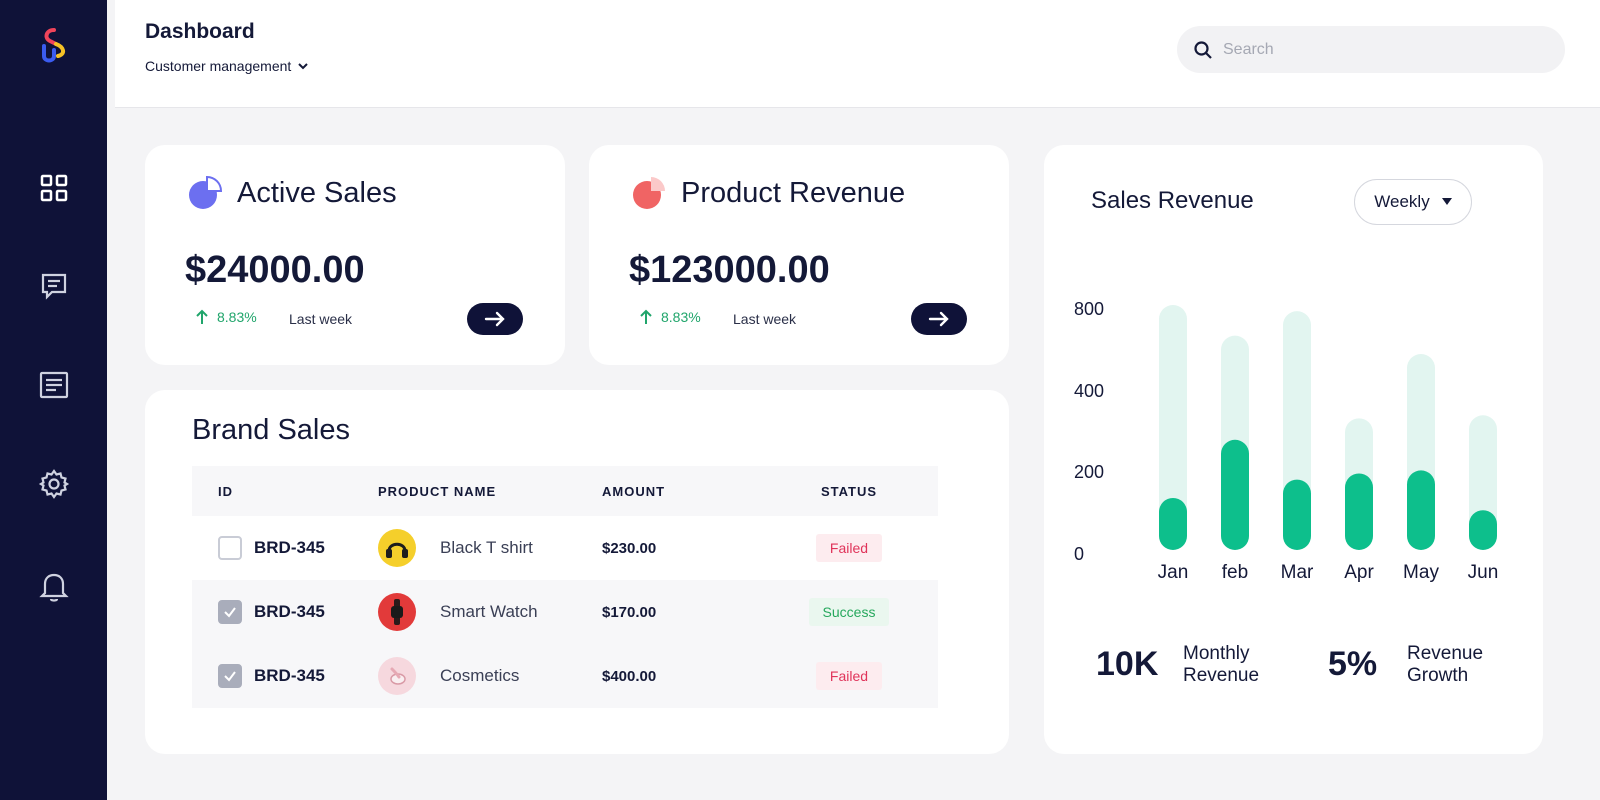 The height and width of the screenshot is (800, 1600). I want to click on sidebar, so click(53, 400).